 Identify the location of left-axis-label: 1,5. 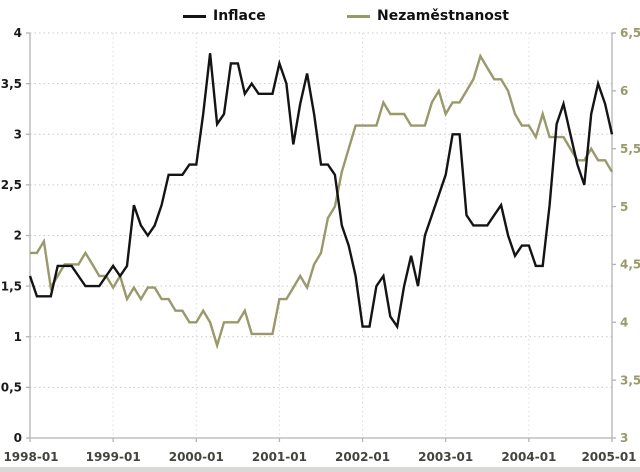
(11, 286).